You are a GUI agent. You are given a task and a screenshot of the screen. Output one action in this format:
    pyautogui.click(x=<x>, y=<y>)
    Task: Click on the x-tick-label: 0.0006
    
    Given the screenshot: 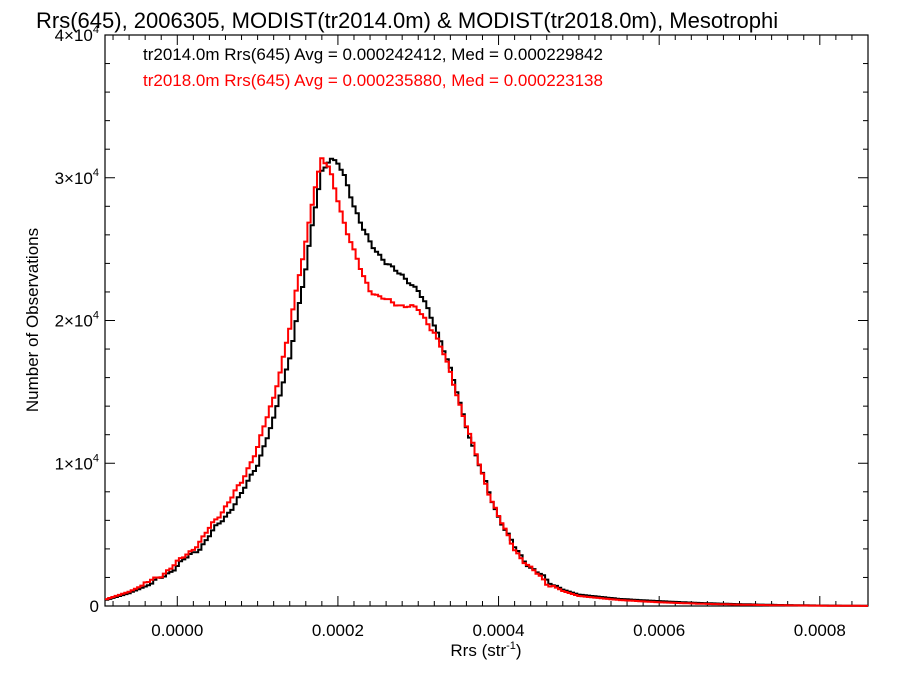 What is the action you would take?
    pyautogui.click(x=659, y=630)
    